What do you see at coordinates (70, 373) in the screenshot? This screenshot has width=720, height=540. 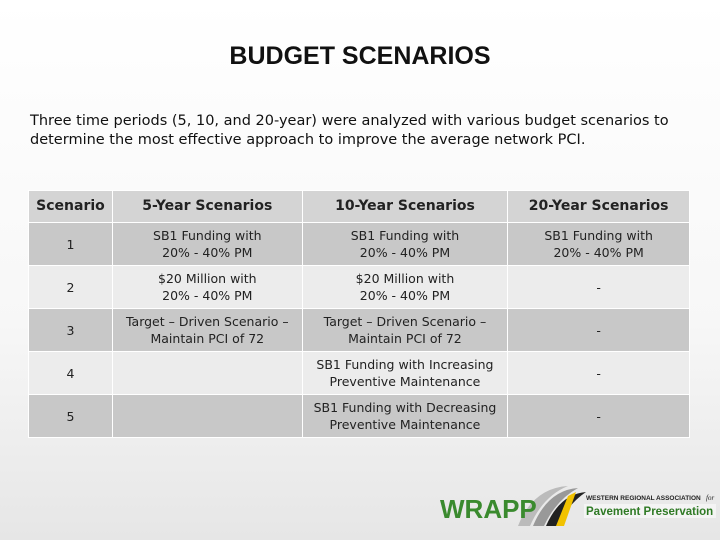 I see `table-cell: 4` at bounding box center [70, 373].